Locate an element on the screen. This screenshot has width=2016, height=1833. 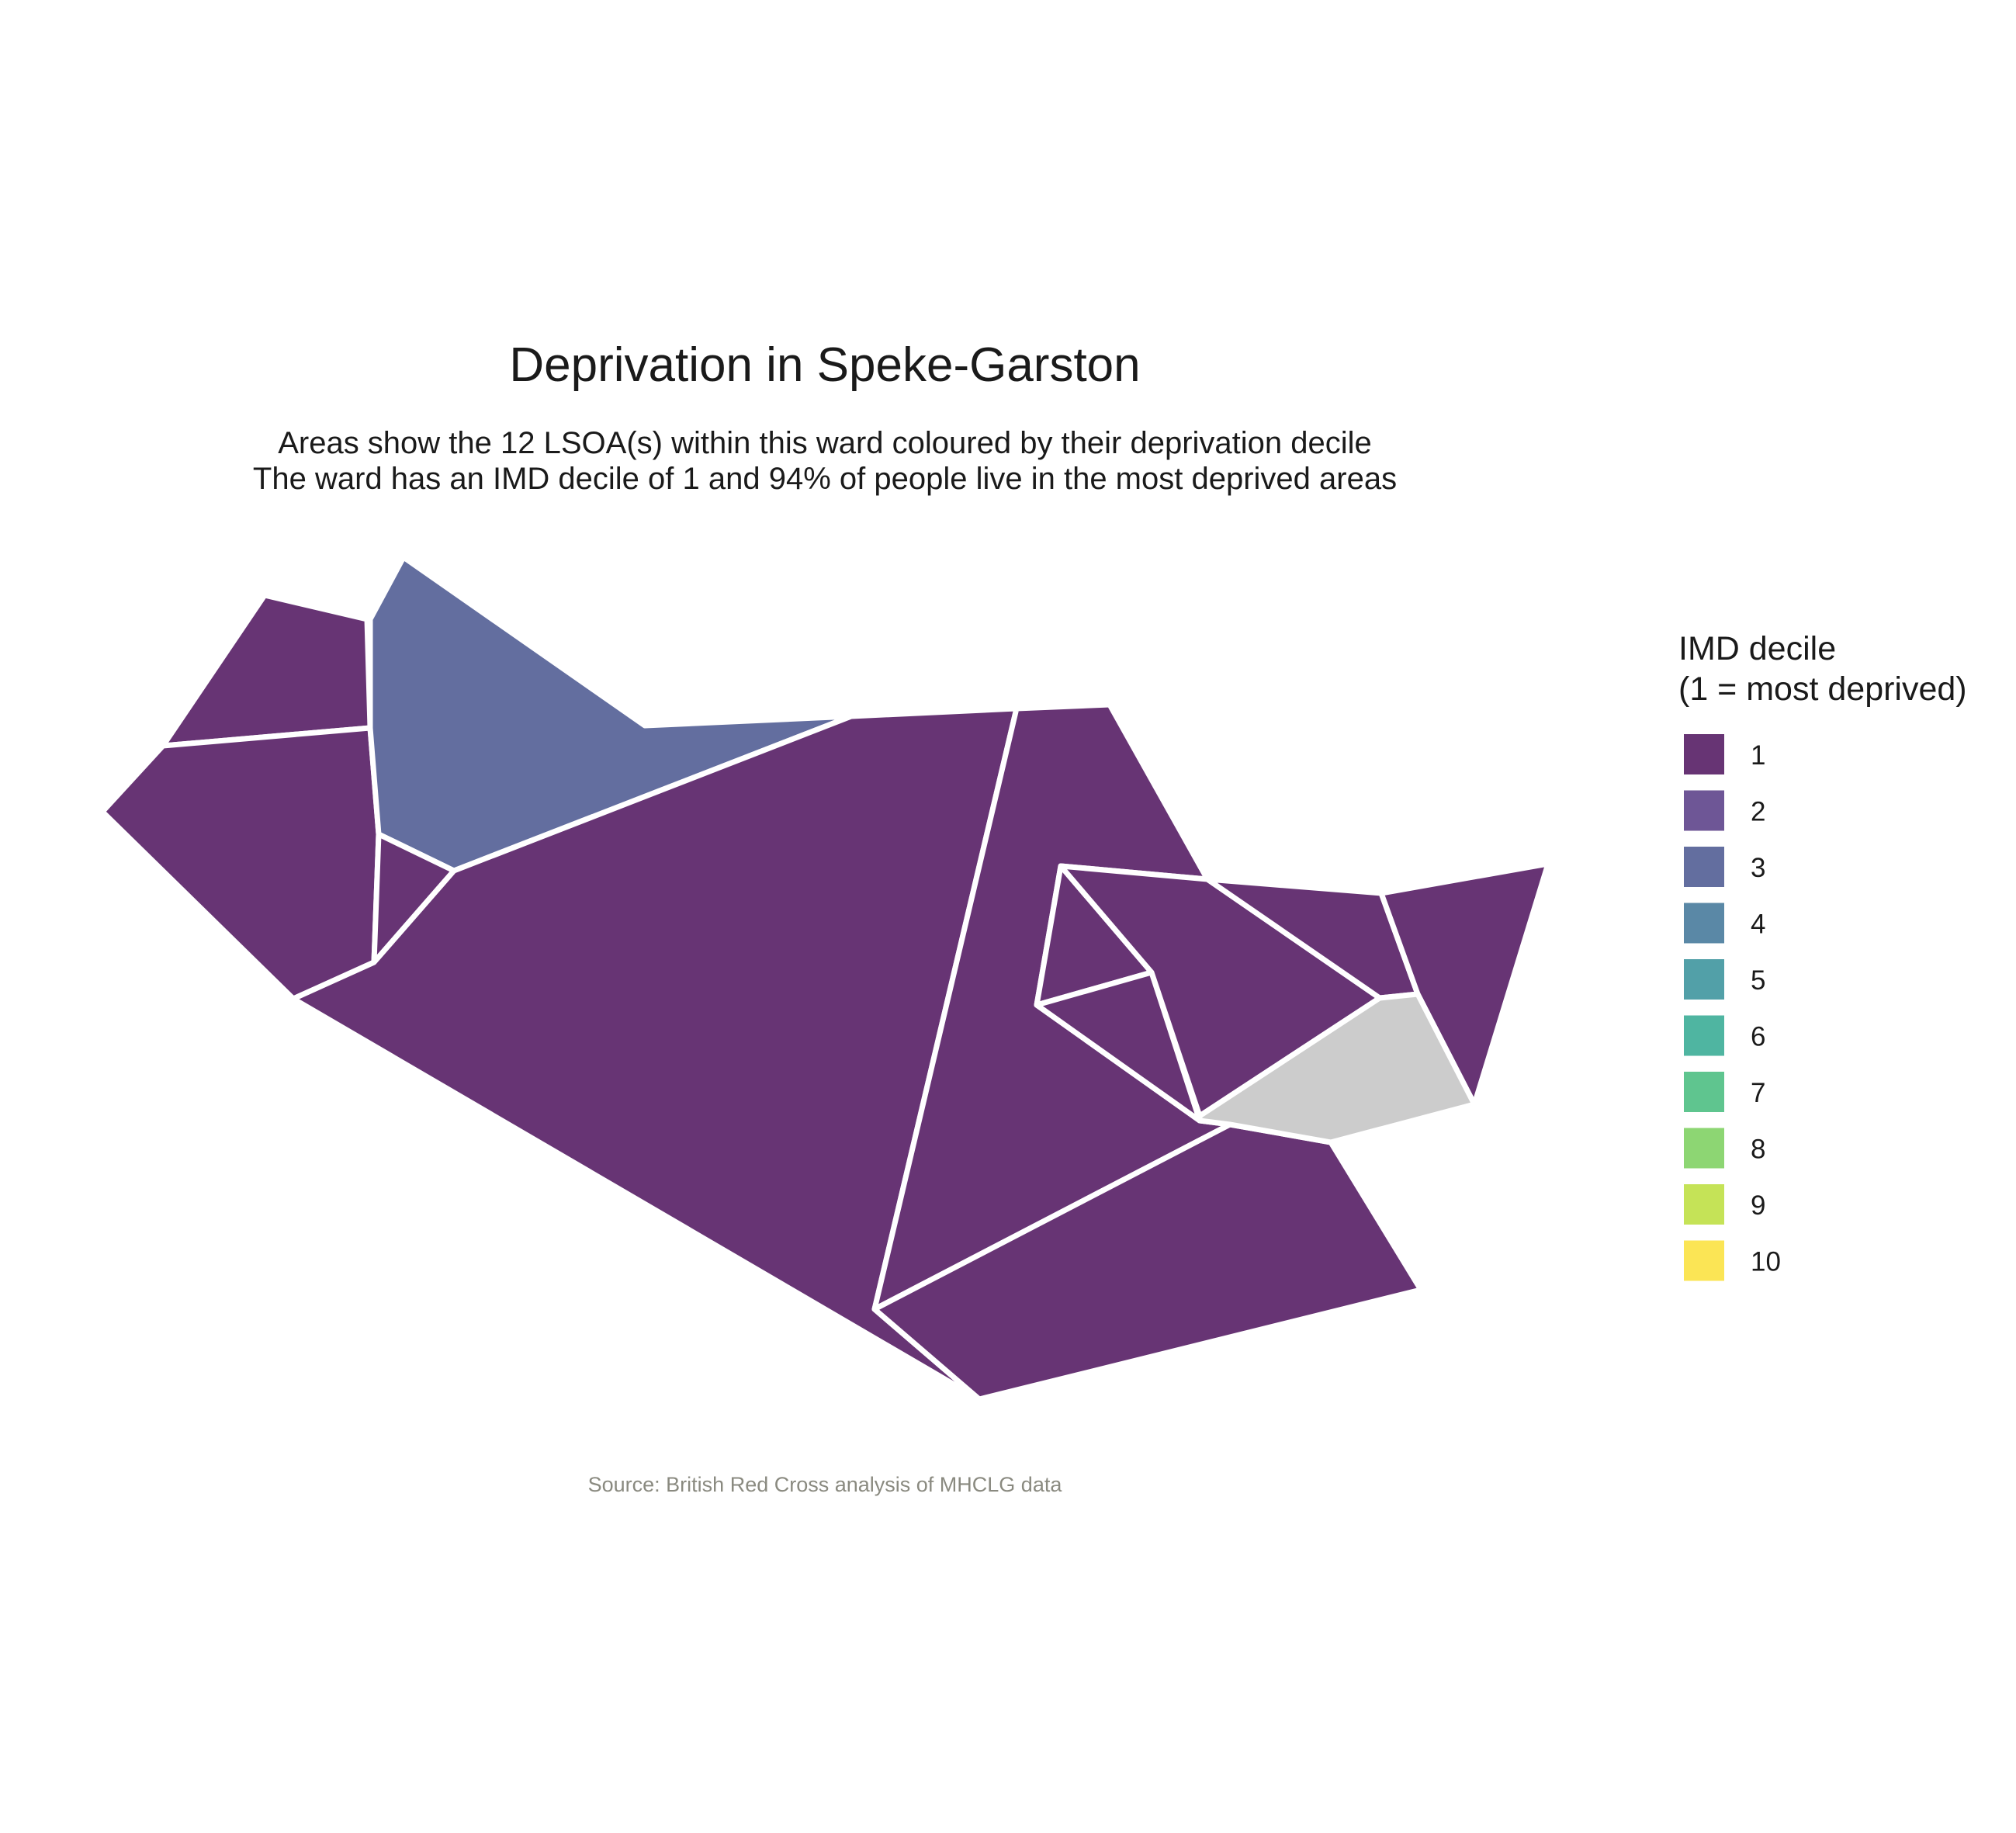
legend-label-8: 8 is located at coordinates (1758, 1150).